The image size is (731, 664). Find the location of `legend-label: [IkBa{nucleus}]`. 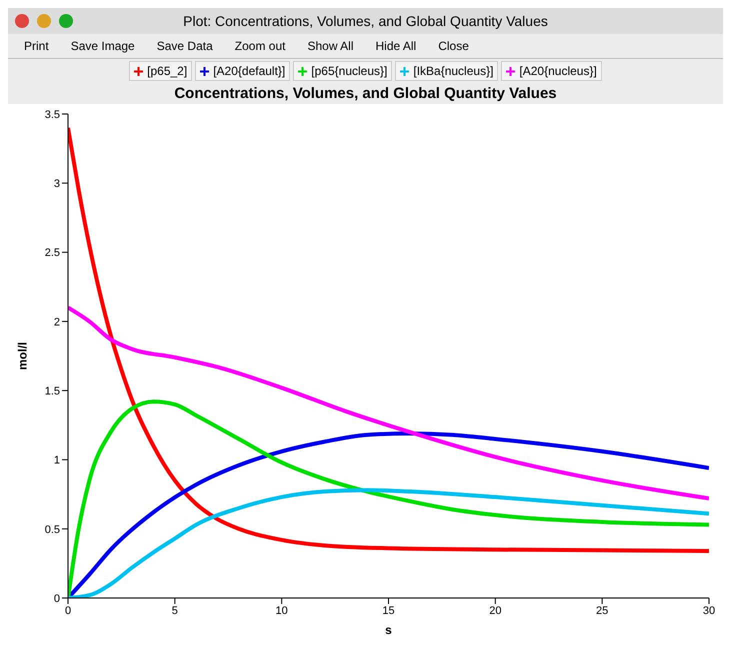

legend-label: [IkBa{nucleus}] is located at coordinates (453, 71).